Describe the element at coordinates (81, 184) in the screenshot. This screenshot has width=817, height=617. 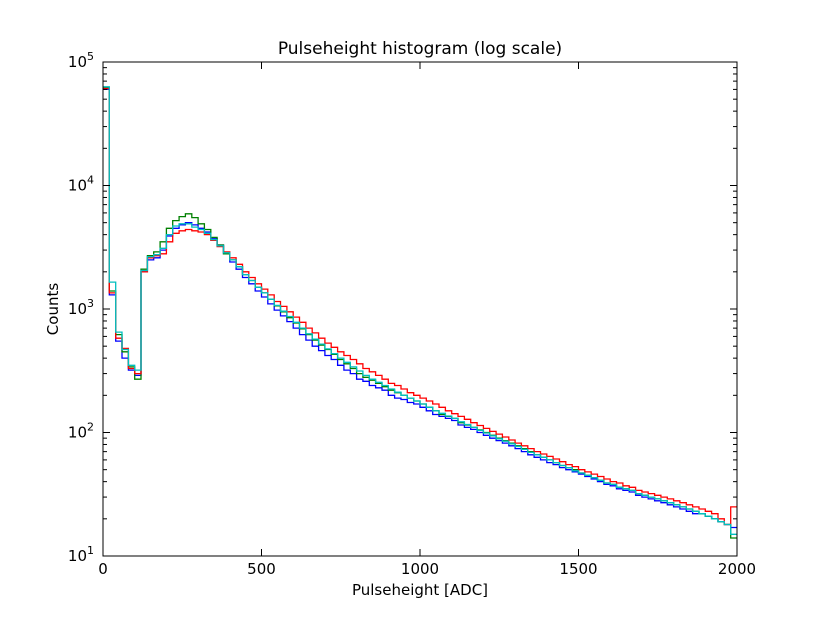
I see `y-tick-label: 10⁴` at that location.